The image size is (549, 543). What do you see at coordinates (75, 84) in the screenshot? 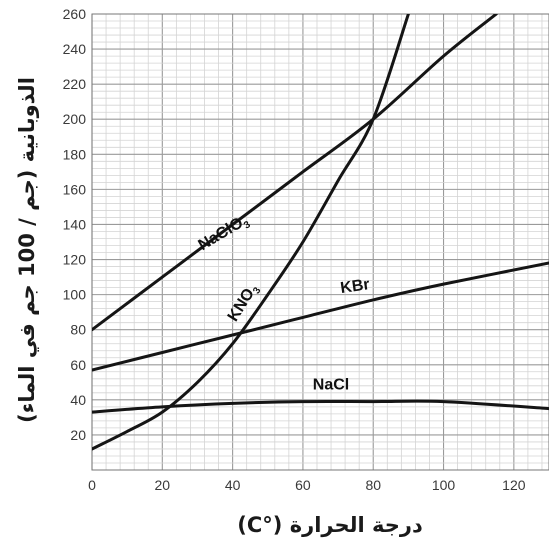
I see `y-tick-label: 220` at bounding box center [75, 84].